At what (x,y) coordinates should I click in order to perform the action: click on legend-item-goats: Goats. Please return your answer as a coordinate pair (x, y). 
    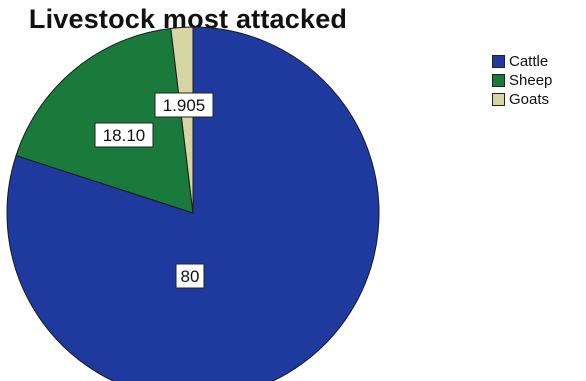
    Looking at the image, I should click on (522, 99).